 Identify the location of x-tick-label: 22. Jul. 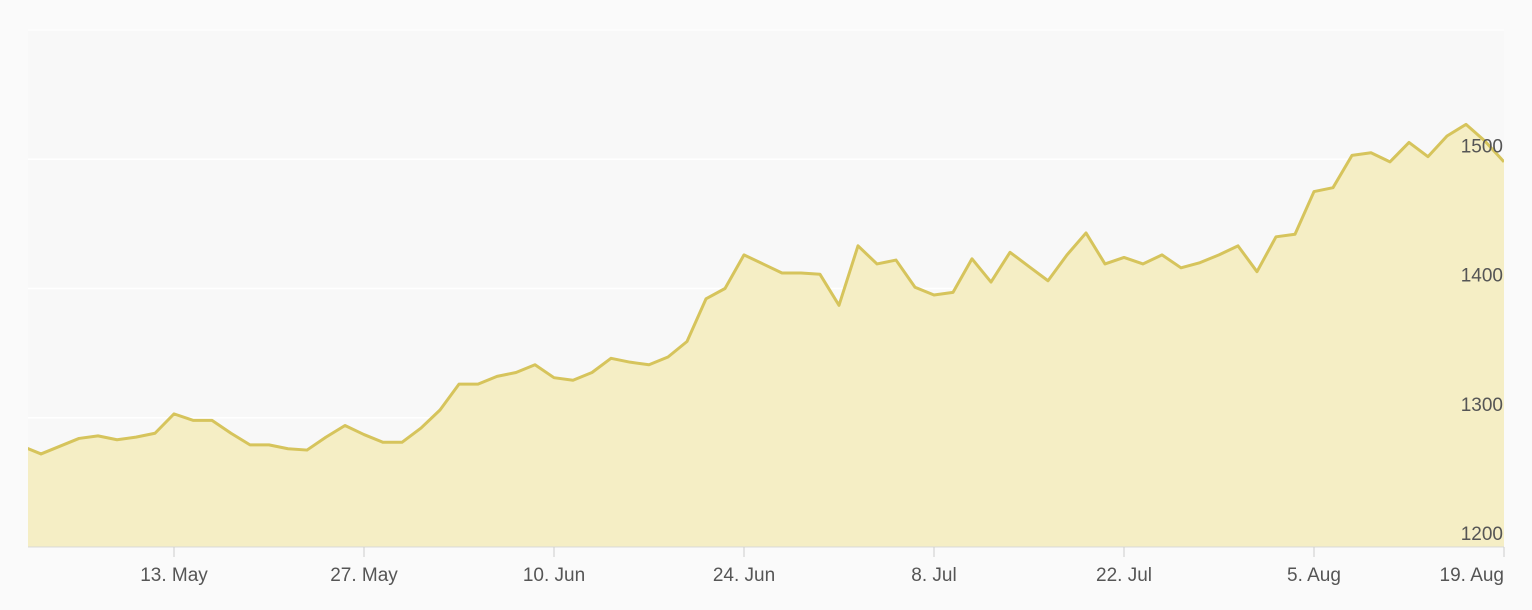
(1124, 575).